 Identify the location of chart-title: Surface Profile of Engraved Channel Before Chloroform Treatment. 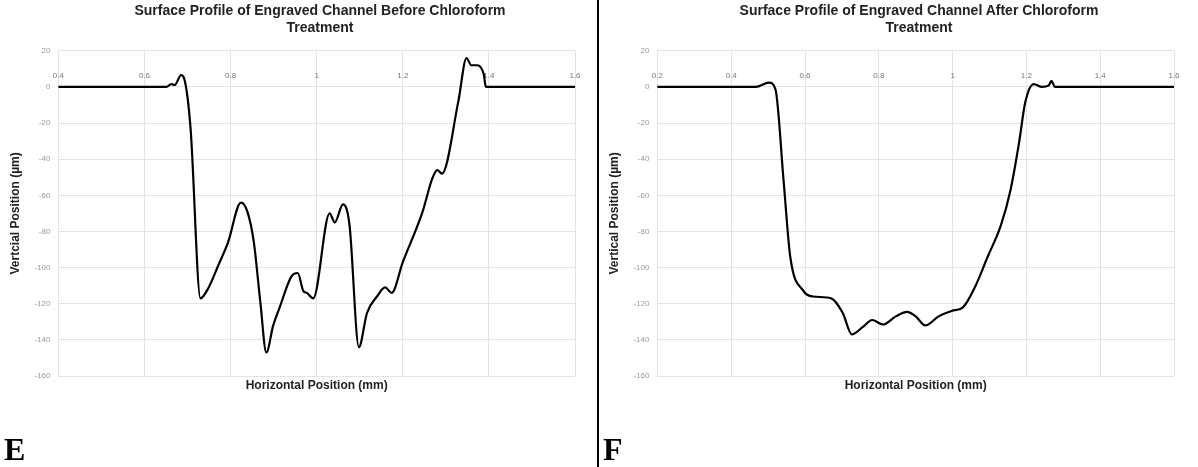
(320, 19).